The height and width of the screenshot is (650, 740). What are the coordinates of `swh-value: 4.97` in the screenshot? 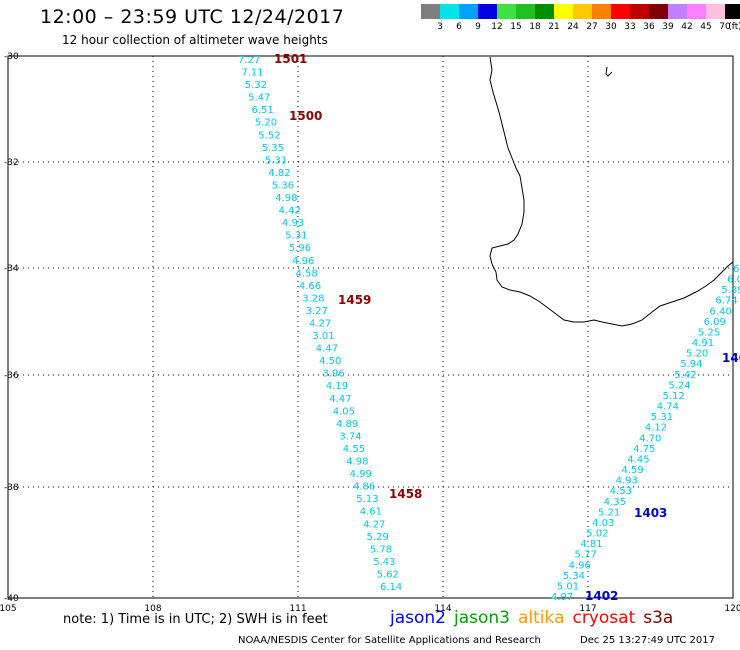 It's located at (562, 597).